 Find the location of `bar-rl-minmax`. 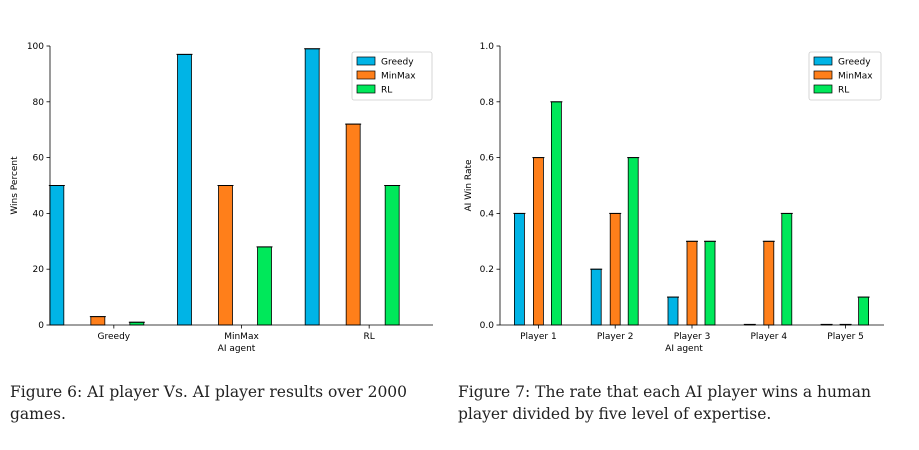

bar-rl-minmax is located at coordinates (264, 286).